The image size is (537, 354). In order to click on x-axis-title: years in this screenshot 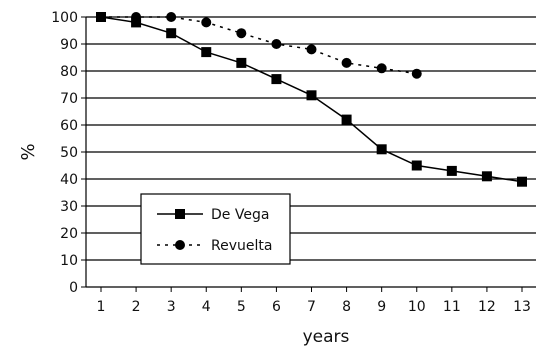, I will do `click(326, 337)`.